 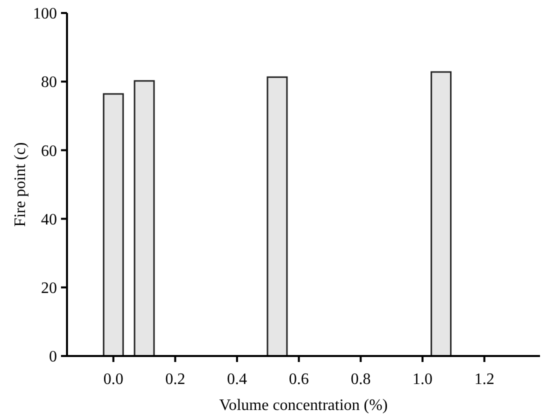 I want to click on x-tick-label: 1.2, so click(x=484, y=379).